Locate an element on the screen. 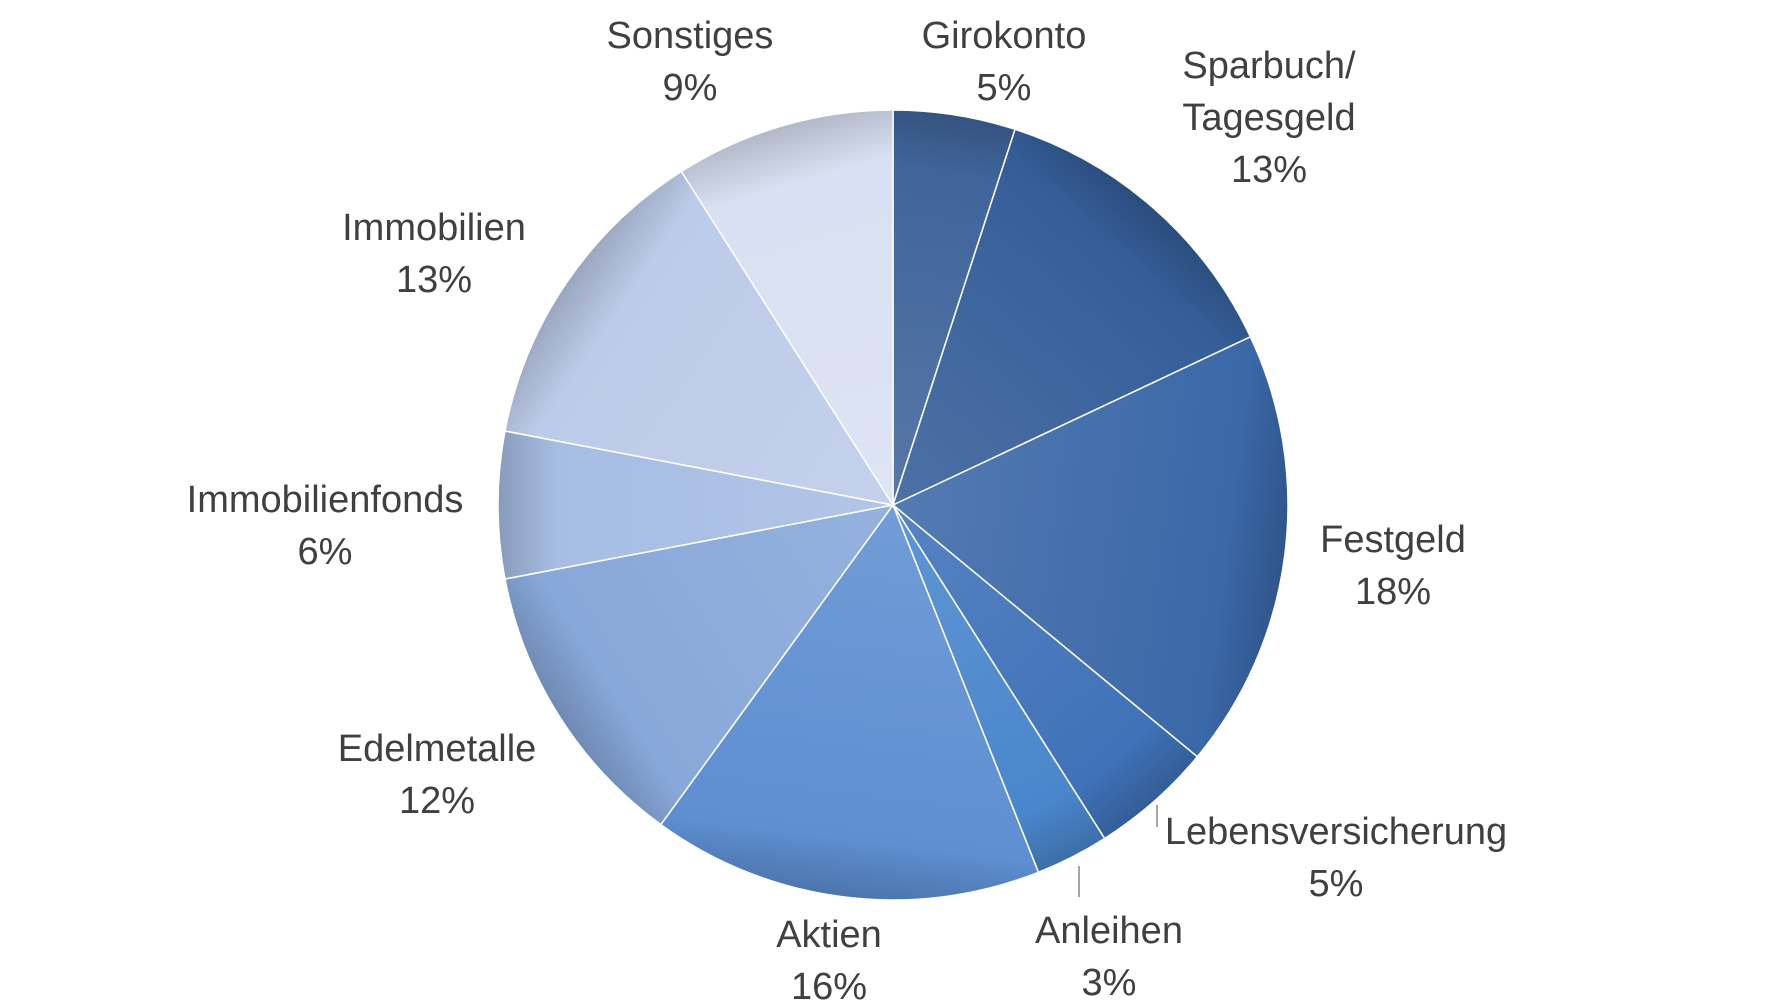 This screenshot has width=1781, height=1008. data-label-edelmetalle: Edelmetalle 12% is located at coordinates (437, 775).